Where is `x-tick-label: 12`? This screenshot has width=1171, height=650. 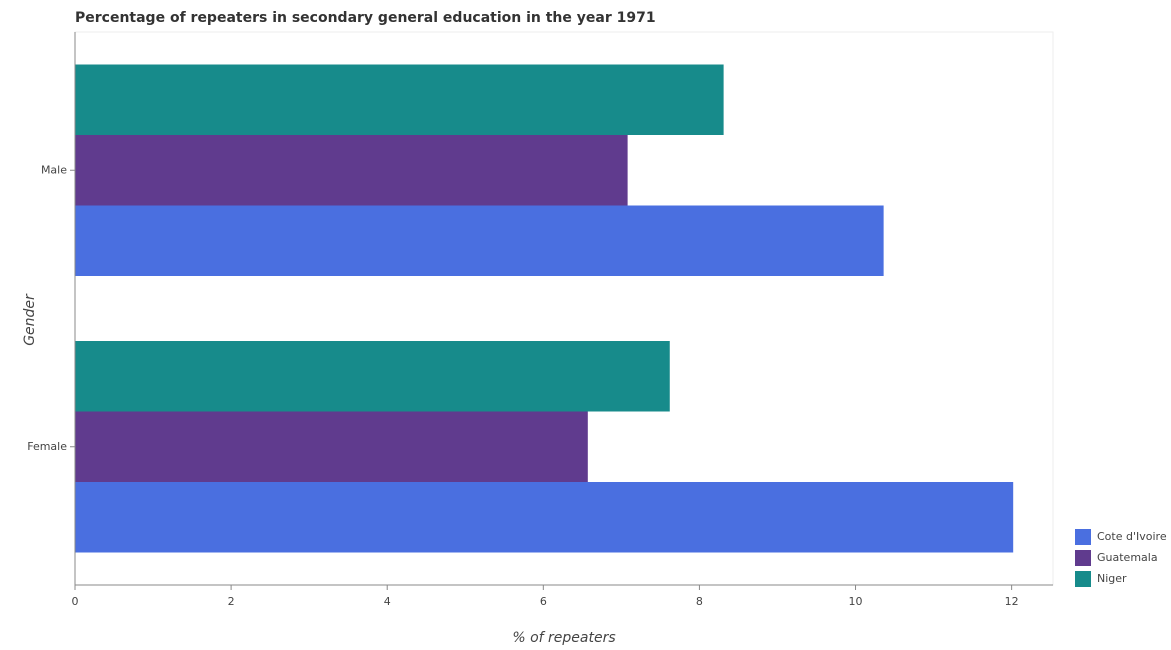 x-tick-label: 12 is located at coordinates (1012, 601).